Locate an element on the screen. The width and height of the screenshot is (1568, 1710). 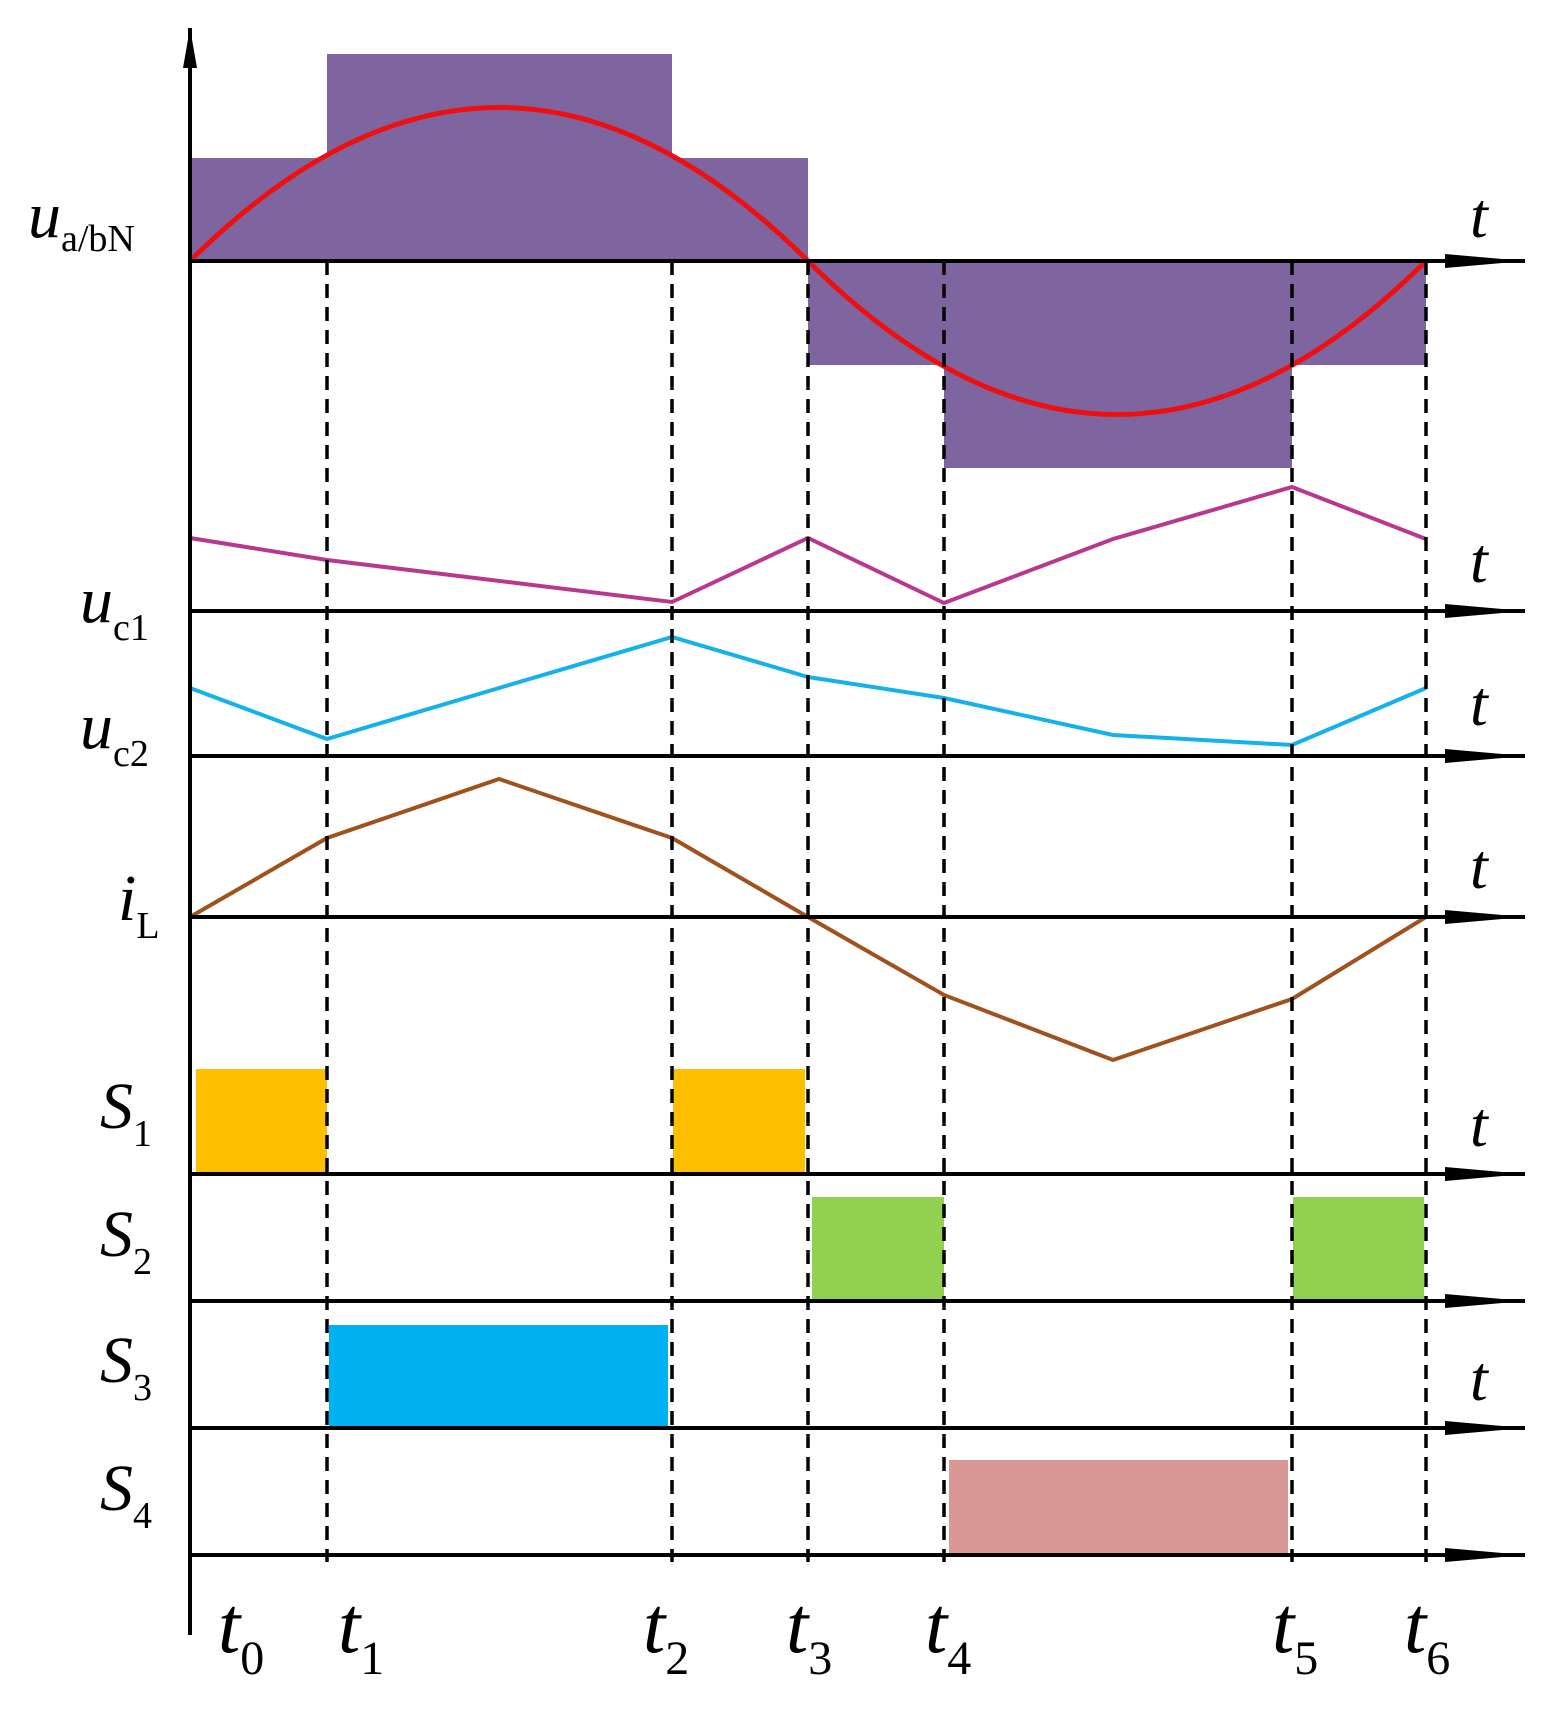
label-s3: S3 is located at coordinates (126, 1366).